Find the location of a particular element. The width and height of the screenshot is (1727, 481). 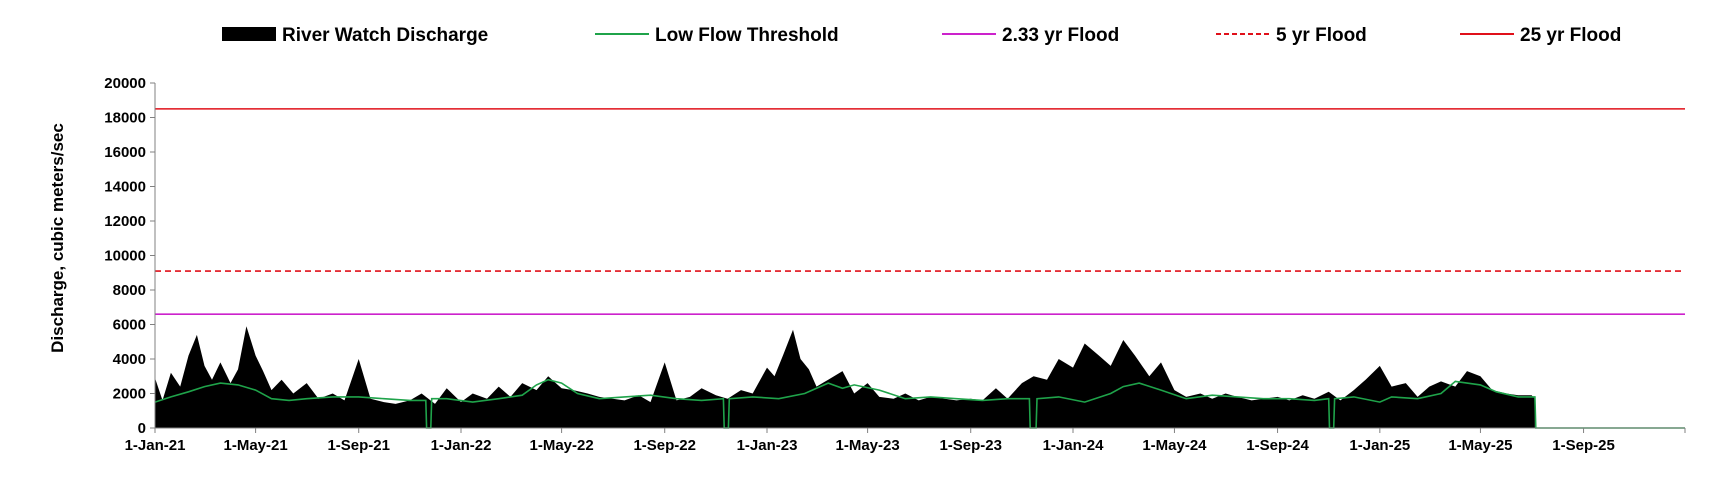

x-tick-label: 1-Jan-22 is located at coordinates (461, 445).